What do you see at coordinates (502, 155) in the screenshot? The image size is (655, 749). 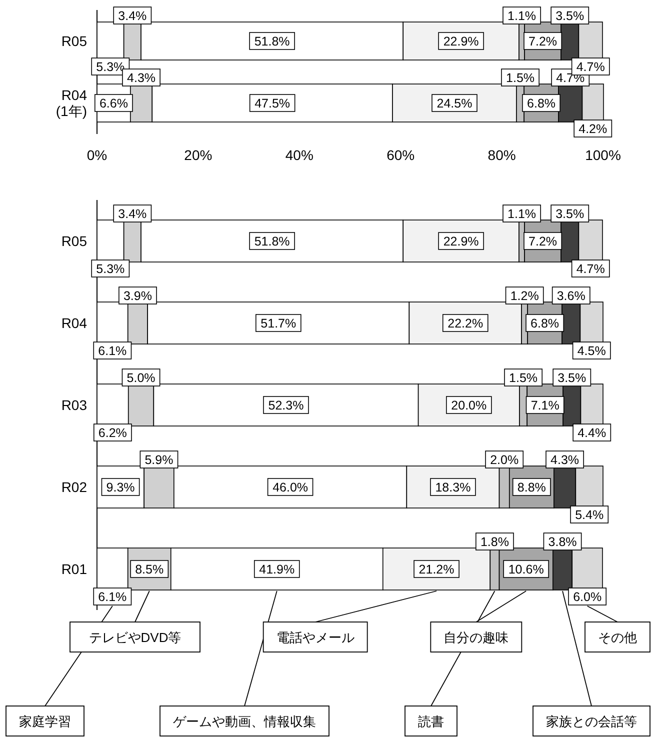 I see `x-tick-label: 80%` at bounding box center [502, 155].